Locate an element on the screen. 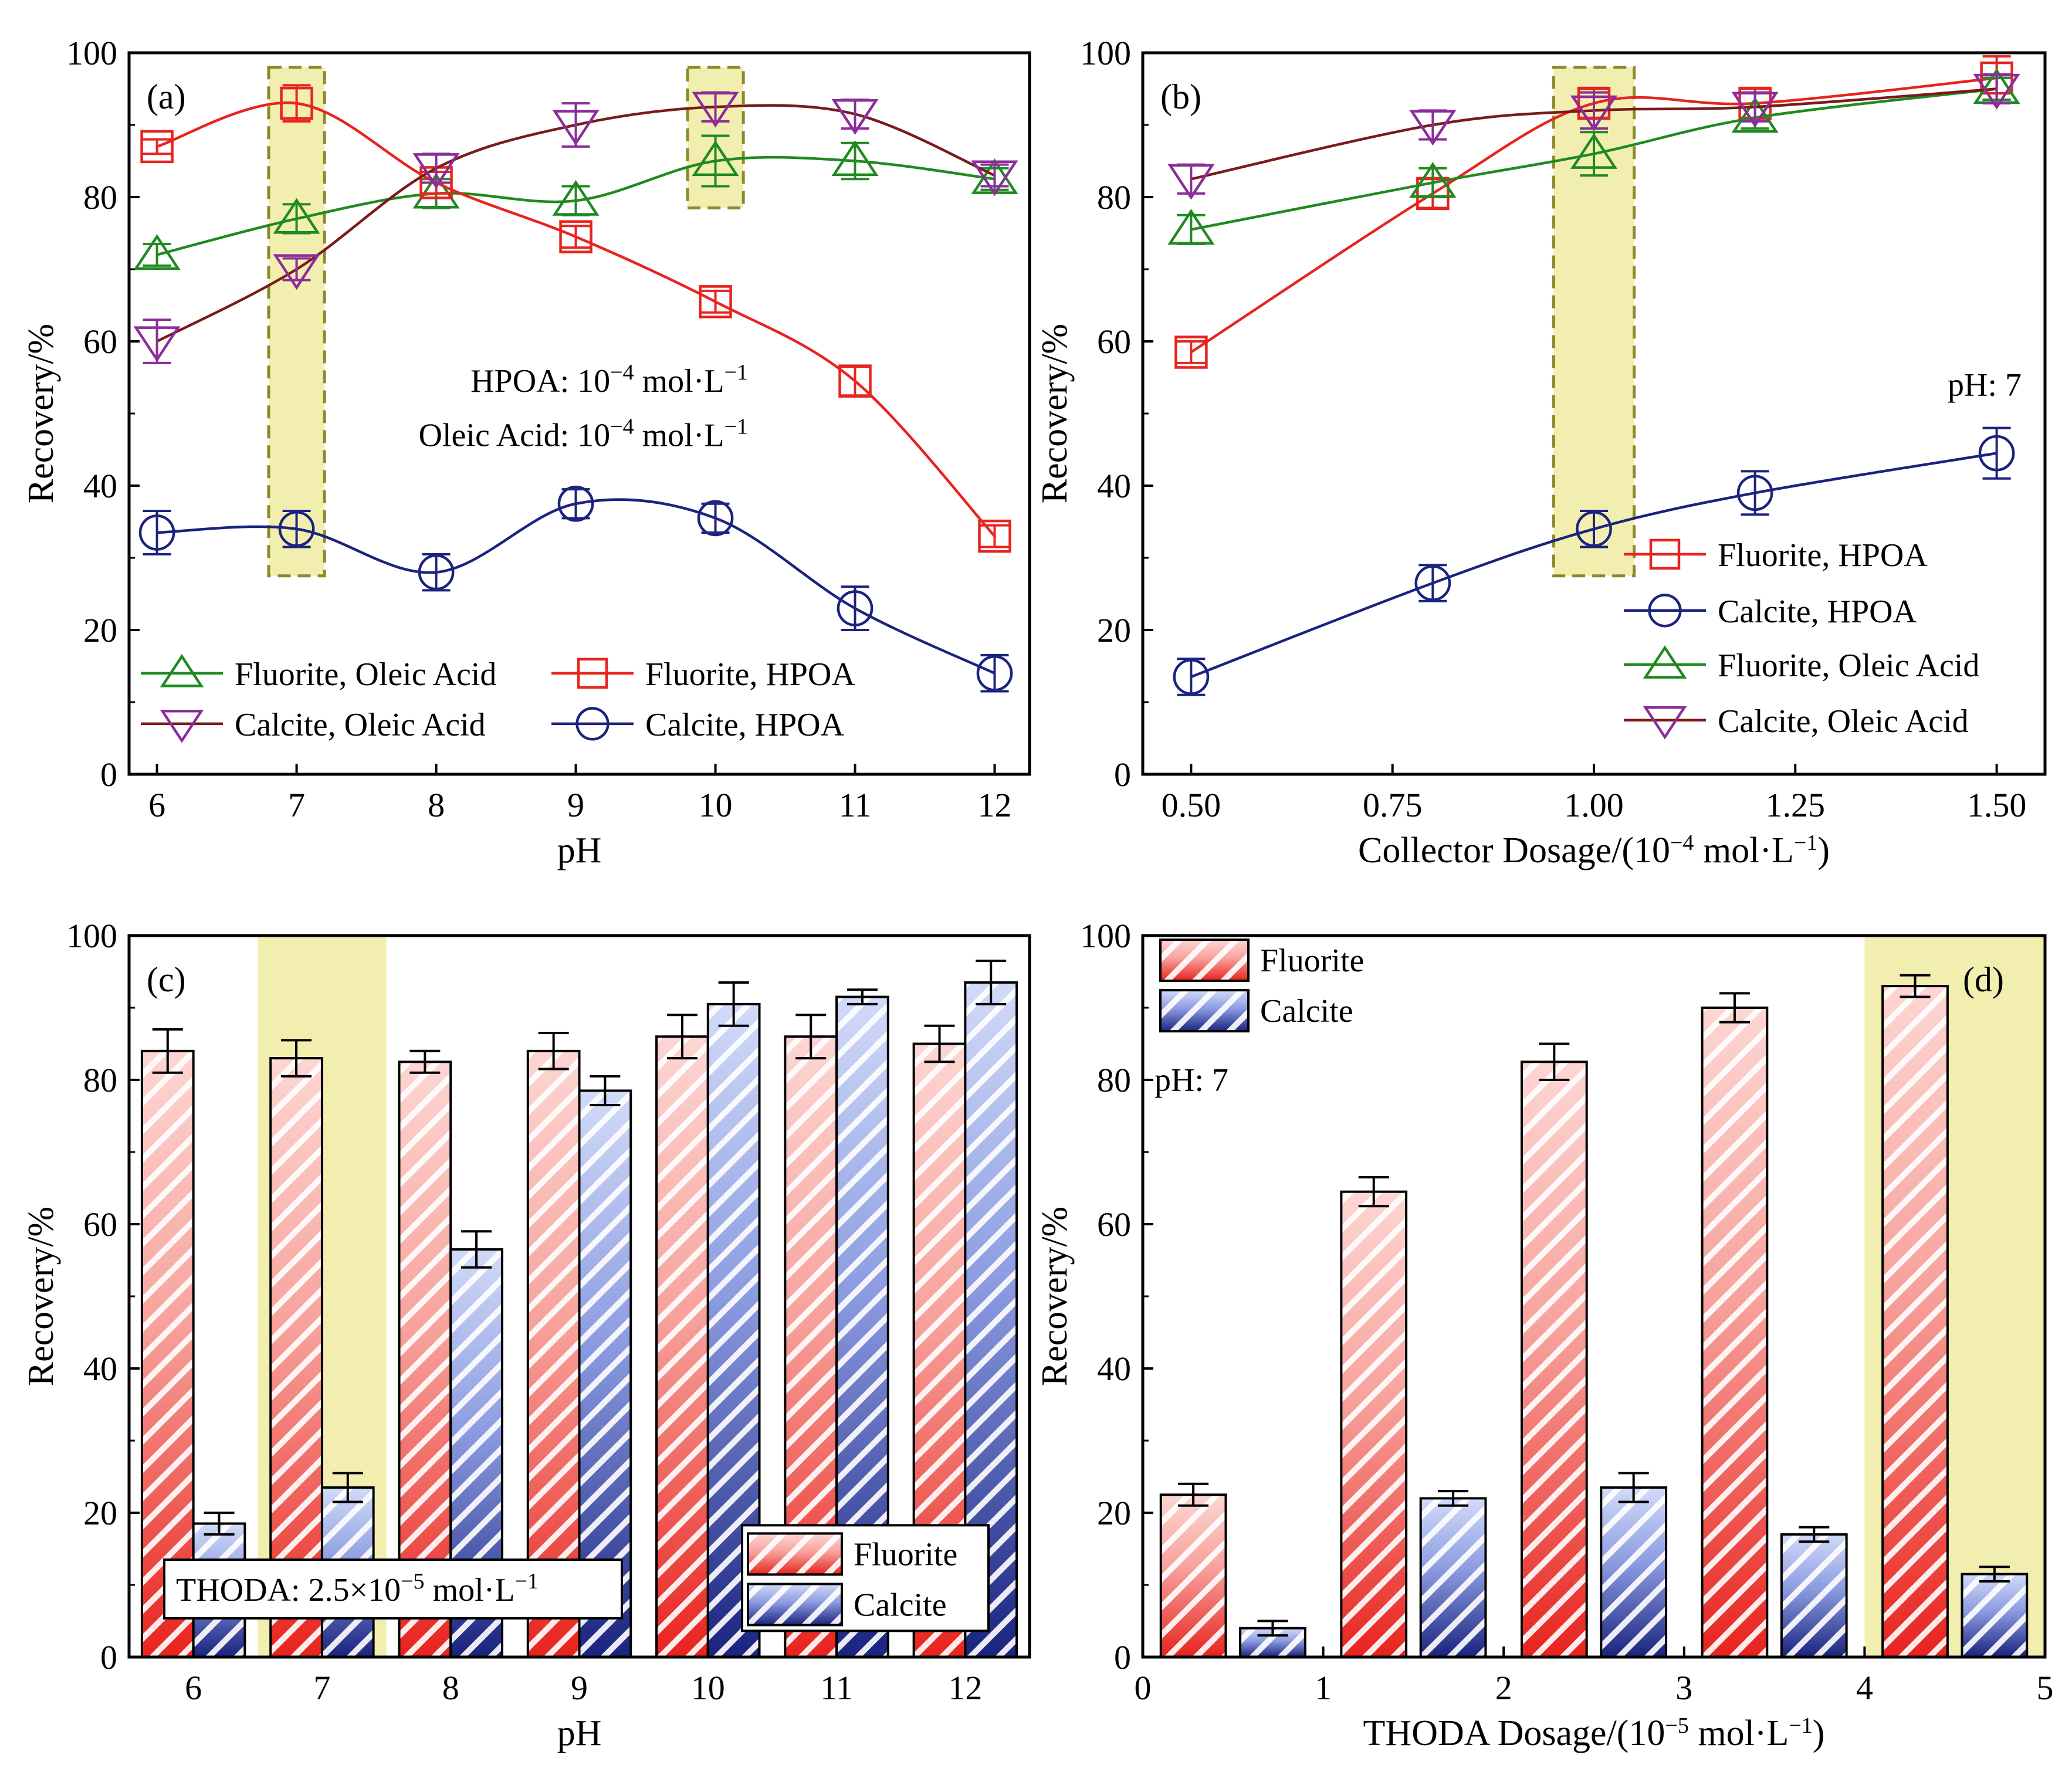 The image size is (2072, 1782). x-tick-label: 0.50 is located at coordinates (1192, 805).